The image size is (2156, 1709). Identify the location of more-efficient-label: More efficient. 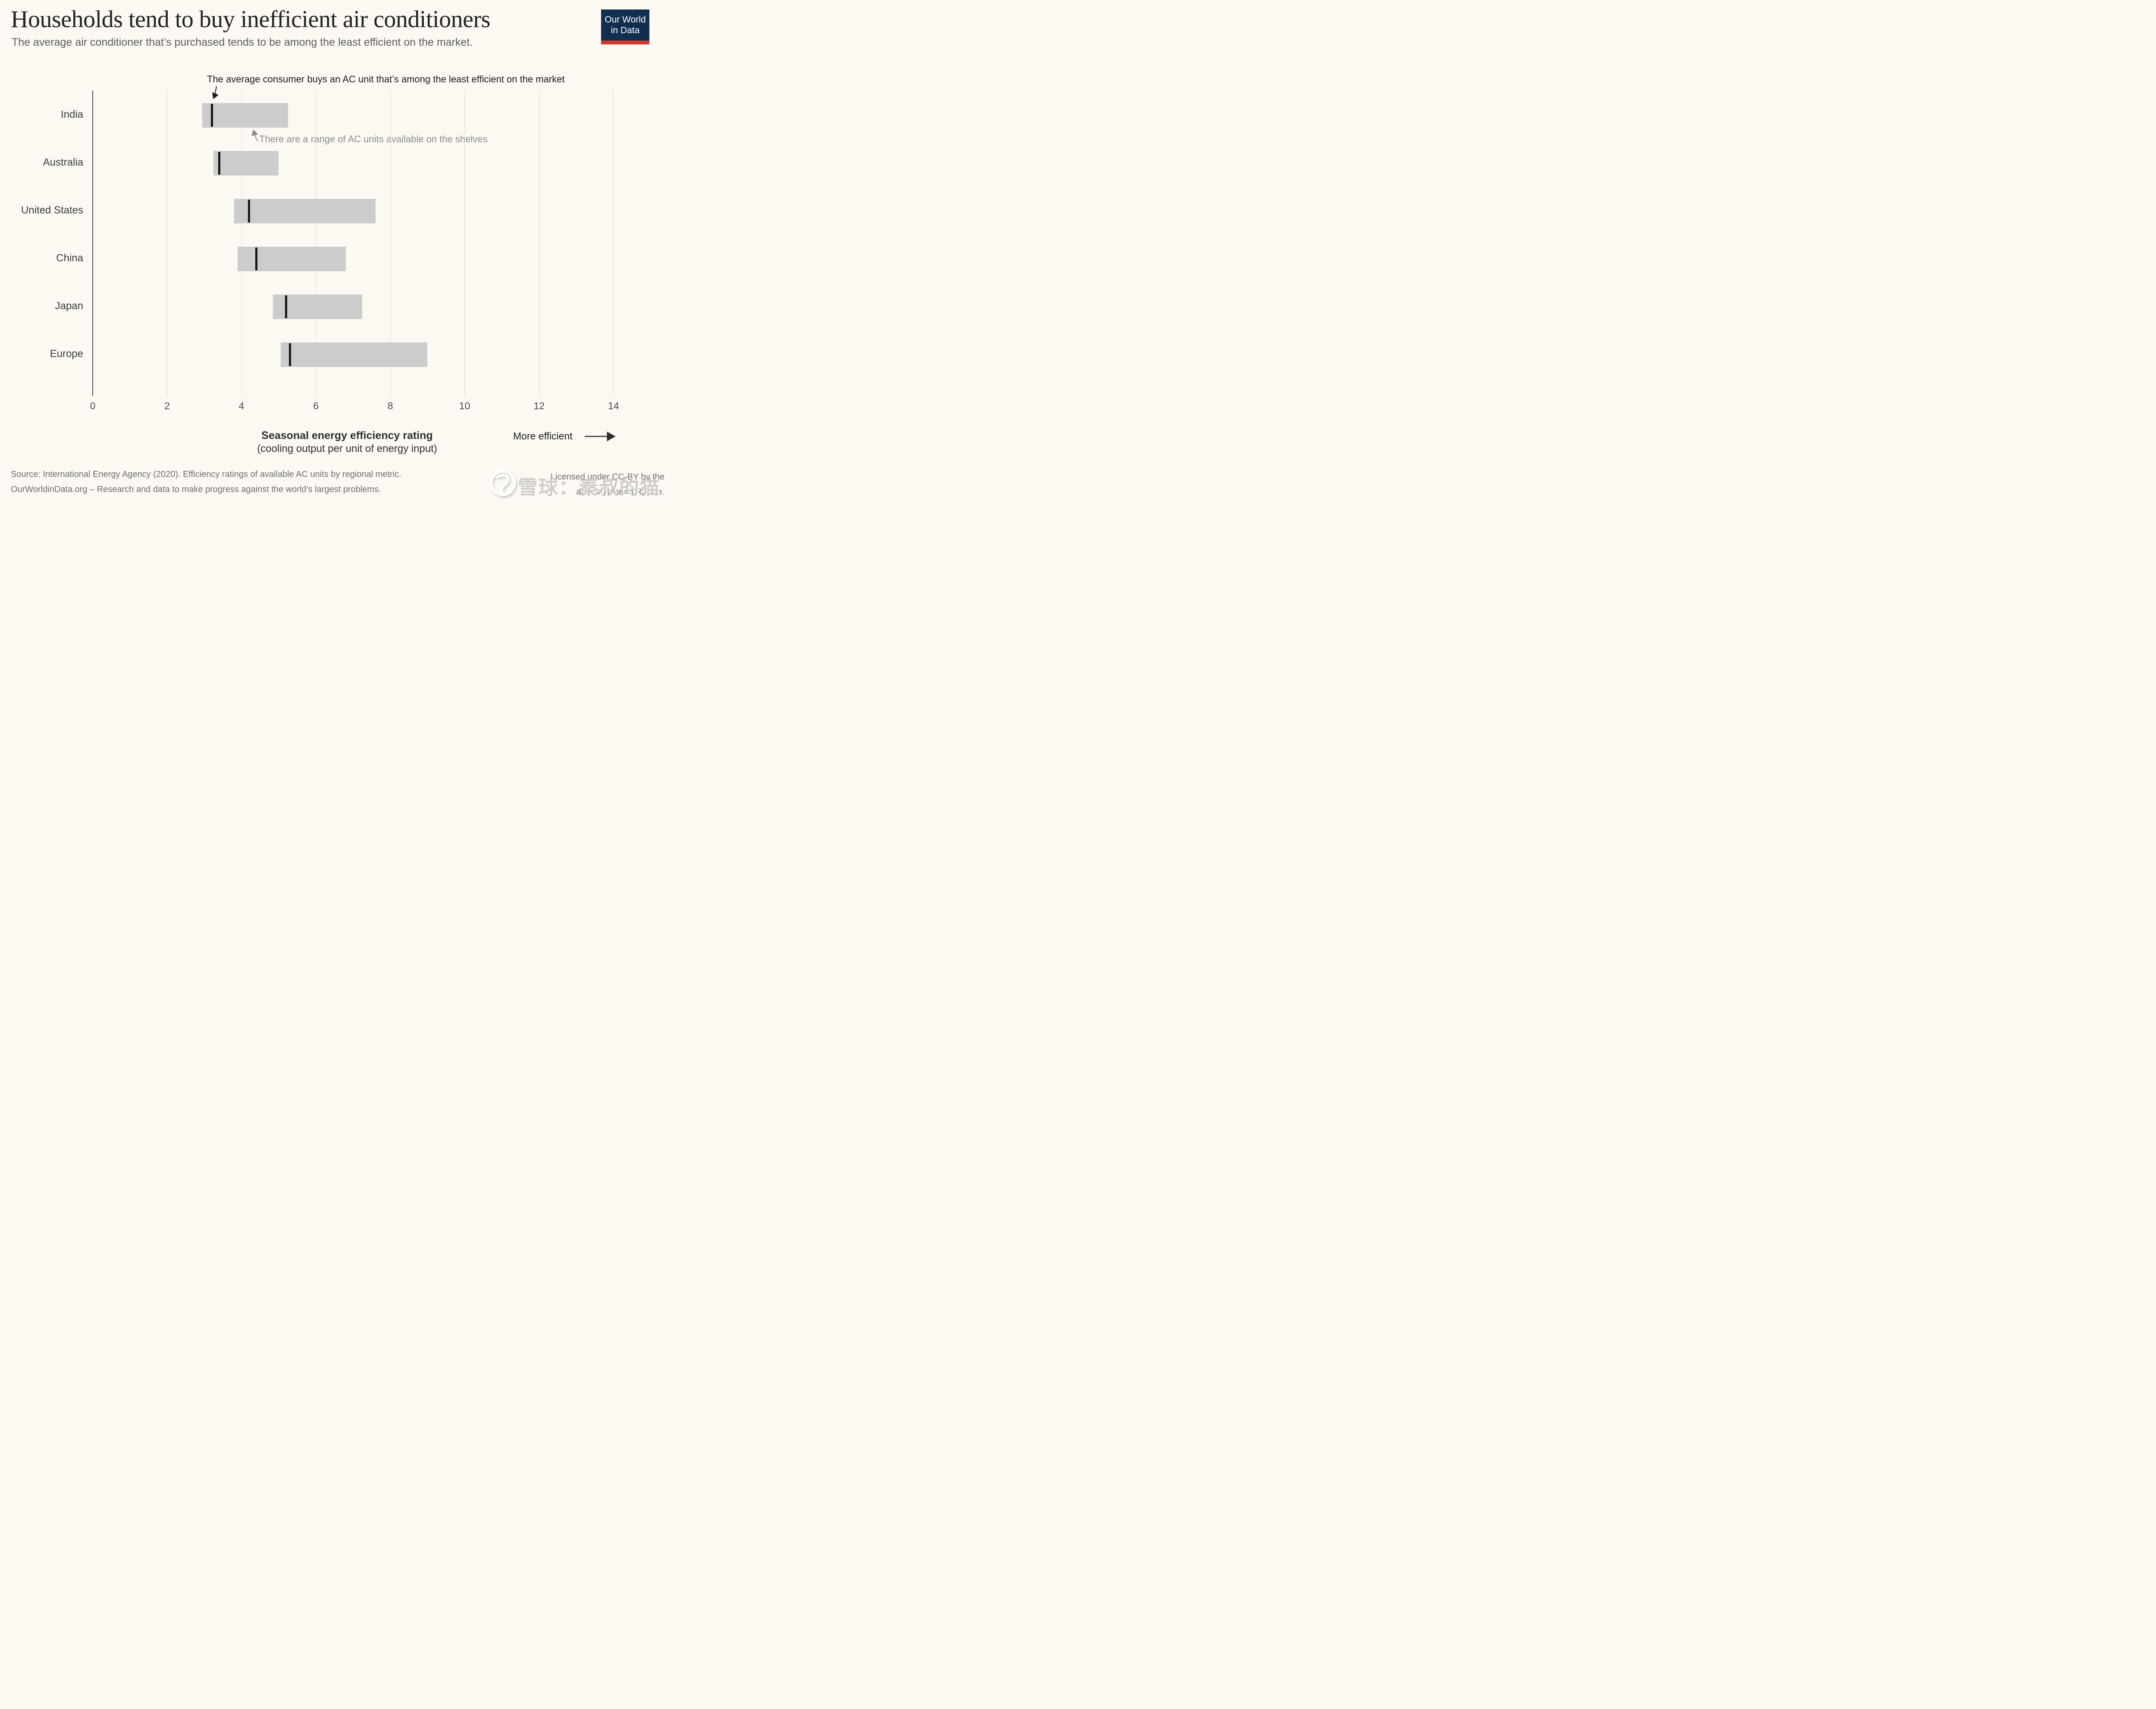
(543, 436).